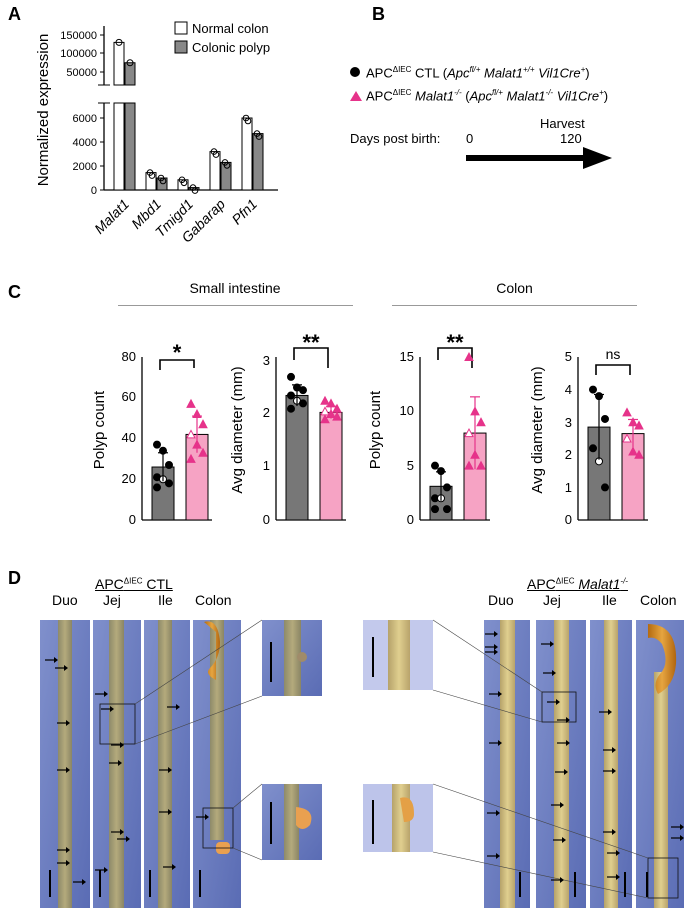  What do you see at coordinates (111, 216) in the screenshot?
I see `gene-label: Malat1` at bounding box center [111, 216].